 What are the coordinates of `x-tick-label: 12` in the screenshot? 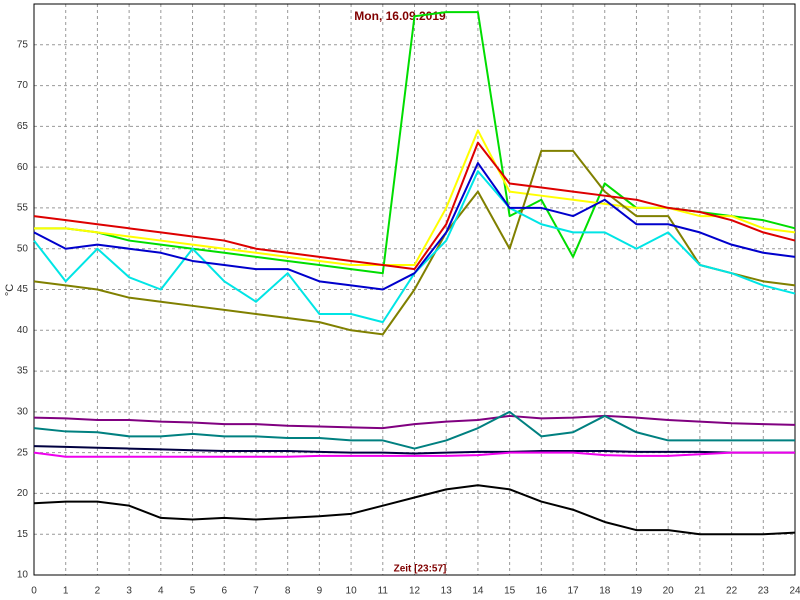 It's located at (415, 591).